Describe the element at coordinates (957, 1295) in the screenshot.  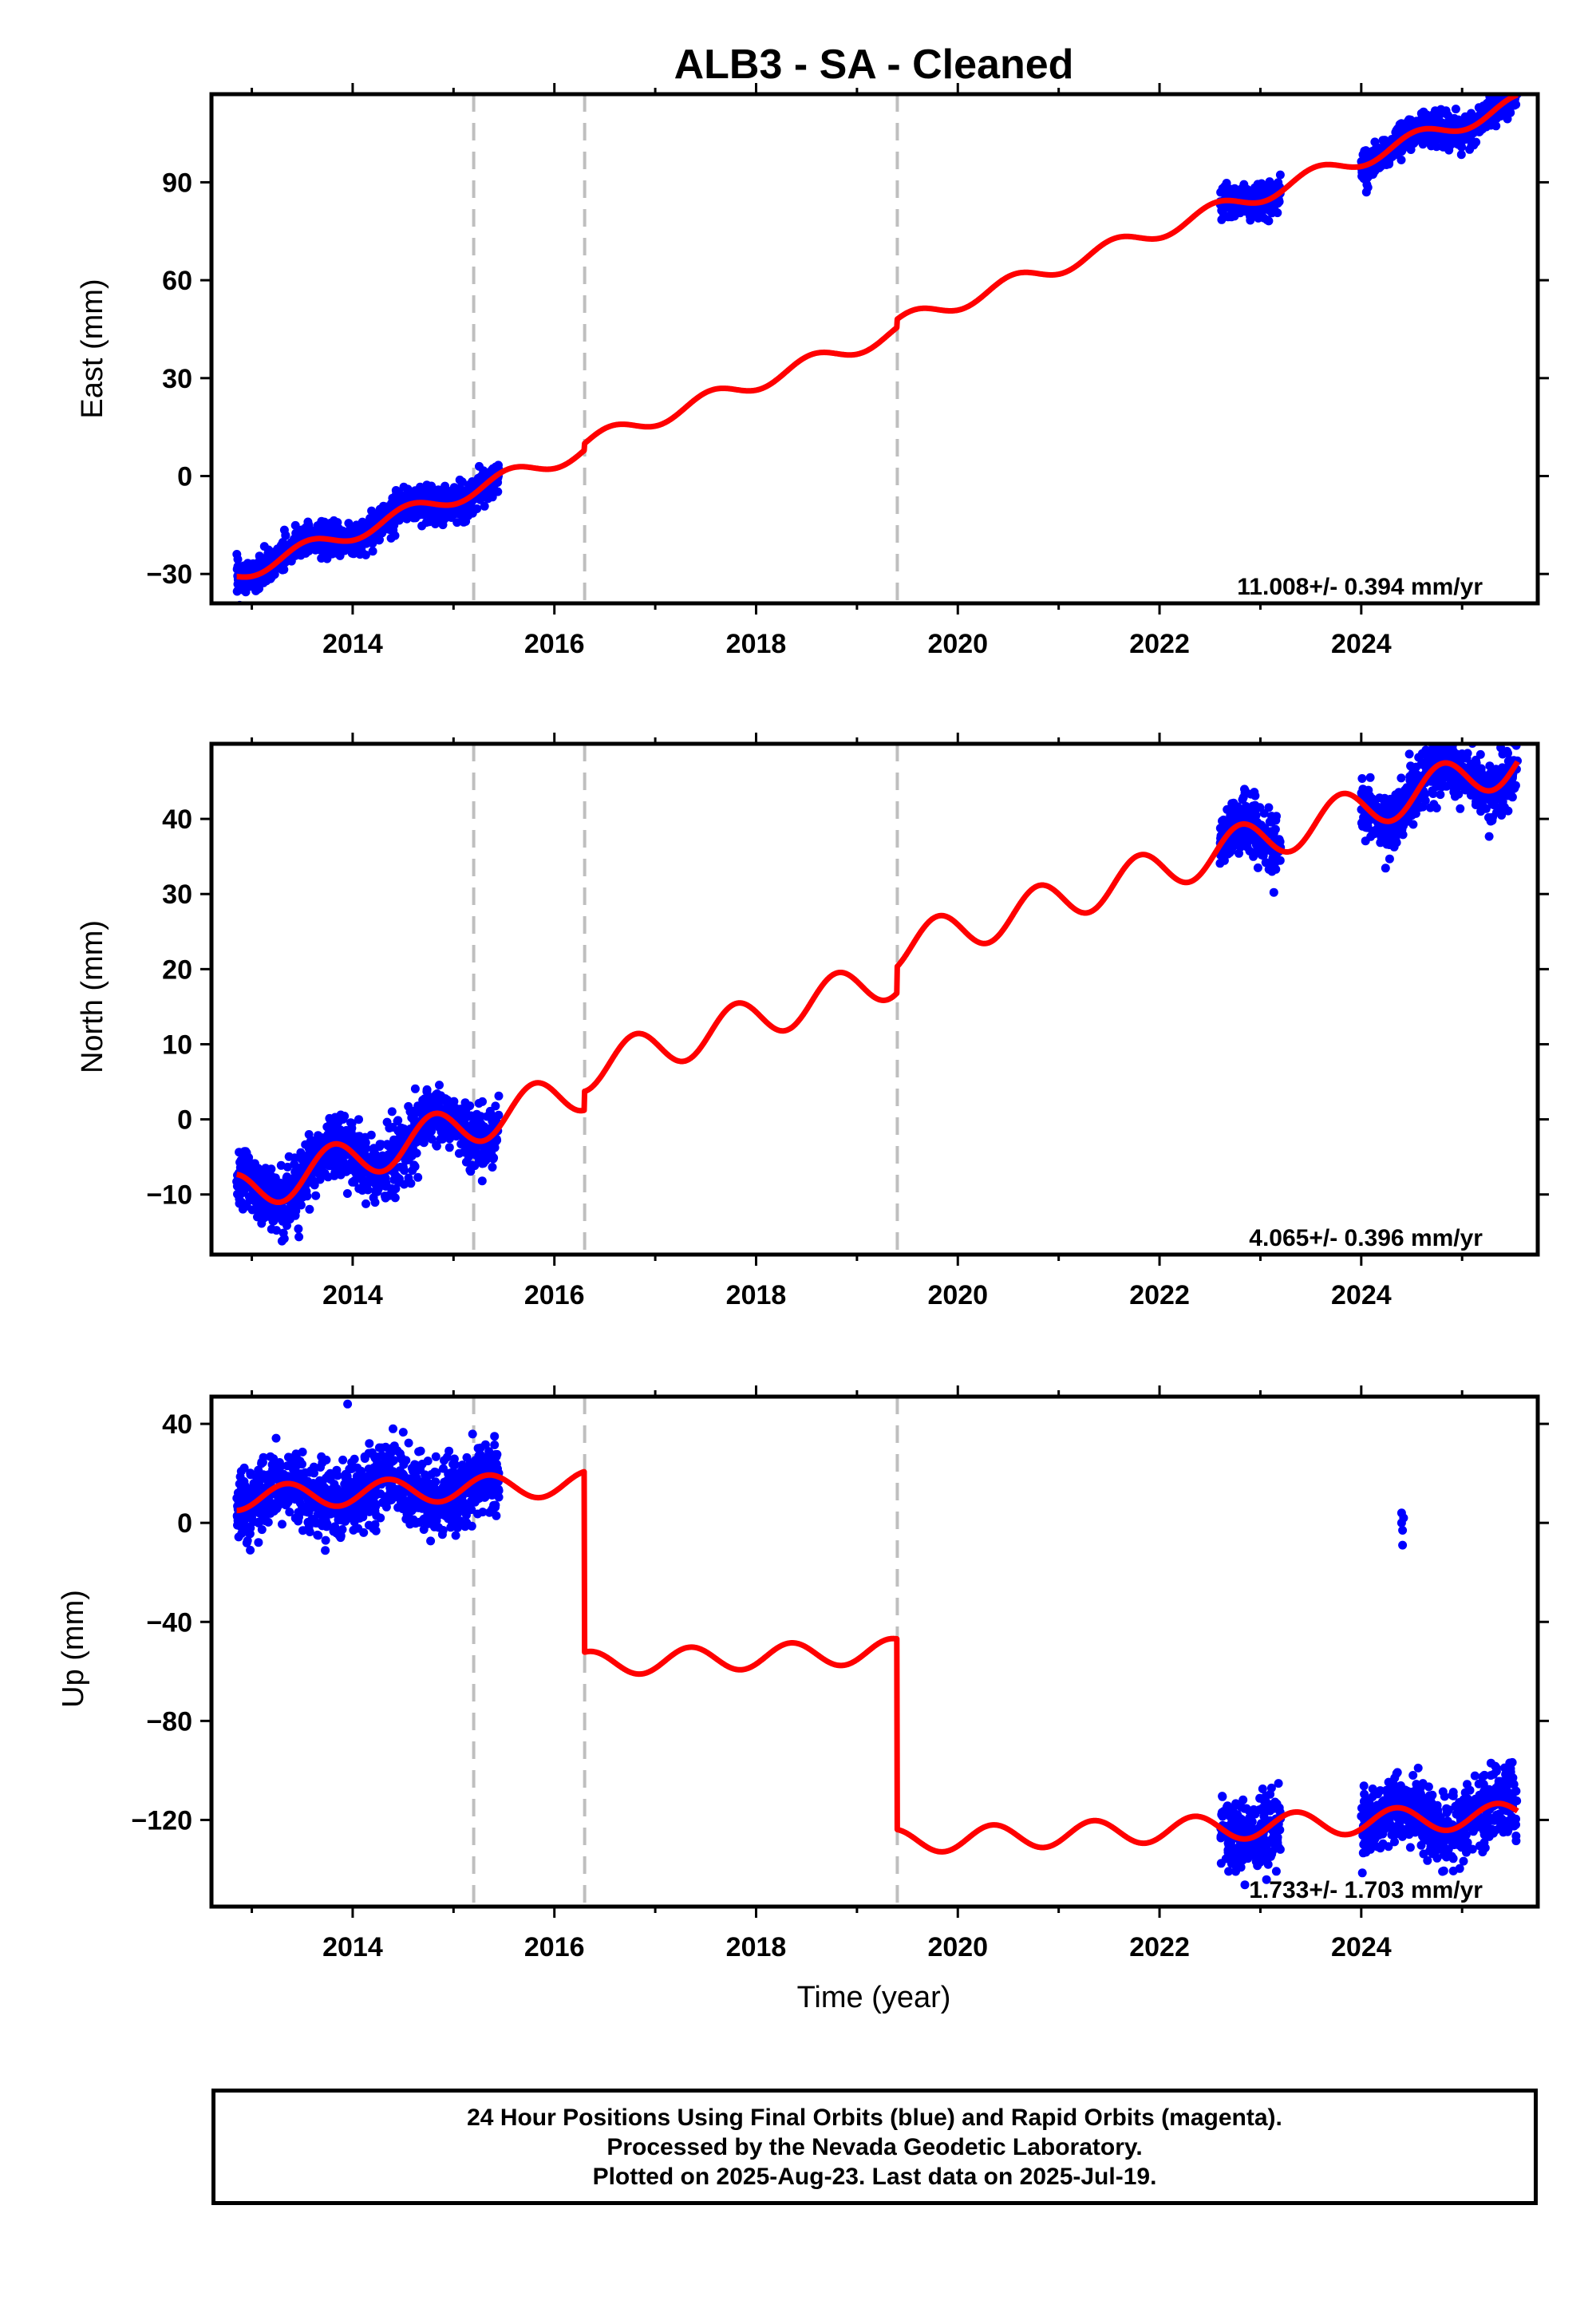
I see `x-tick-label: 2020` at that location.